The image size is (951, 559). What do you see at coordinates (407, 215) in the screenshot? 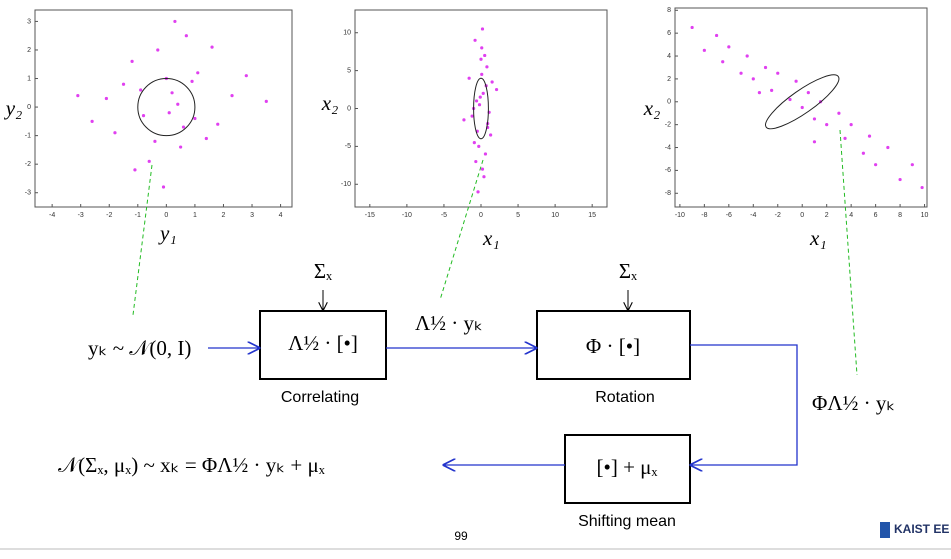
I see `x-tick-label: -10` at bounding box center [407, 215].